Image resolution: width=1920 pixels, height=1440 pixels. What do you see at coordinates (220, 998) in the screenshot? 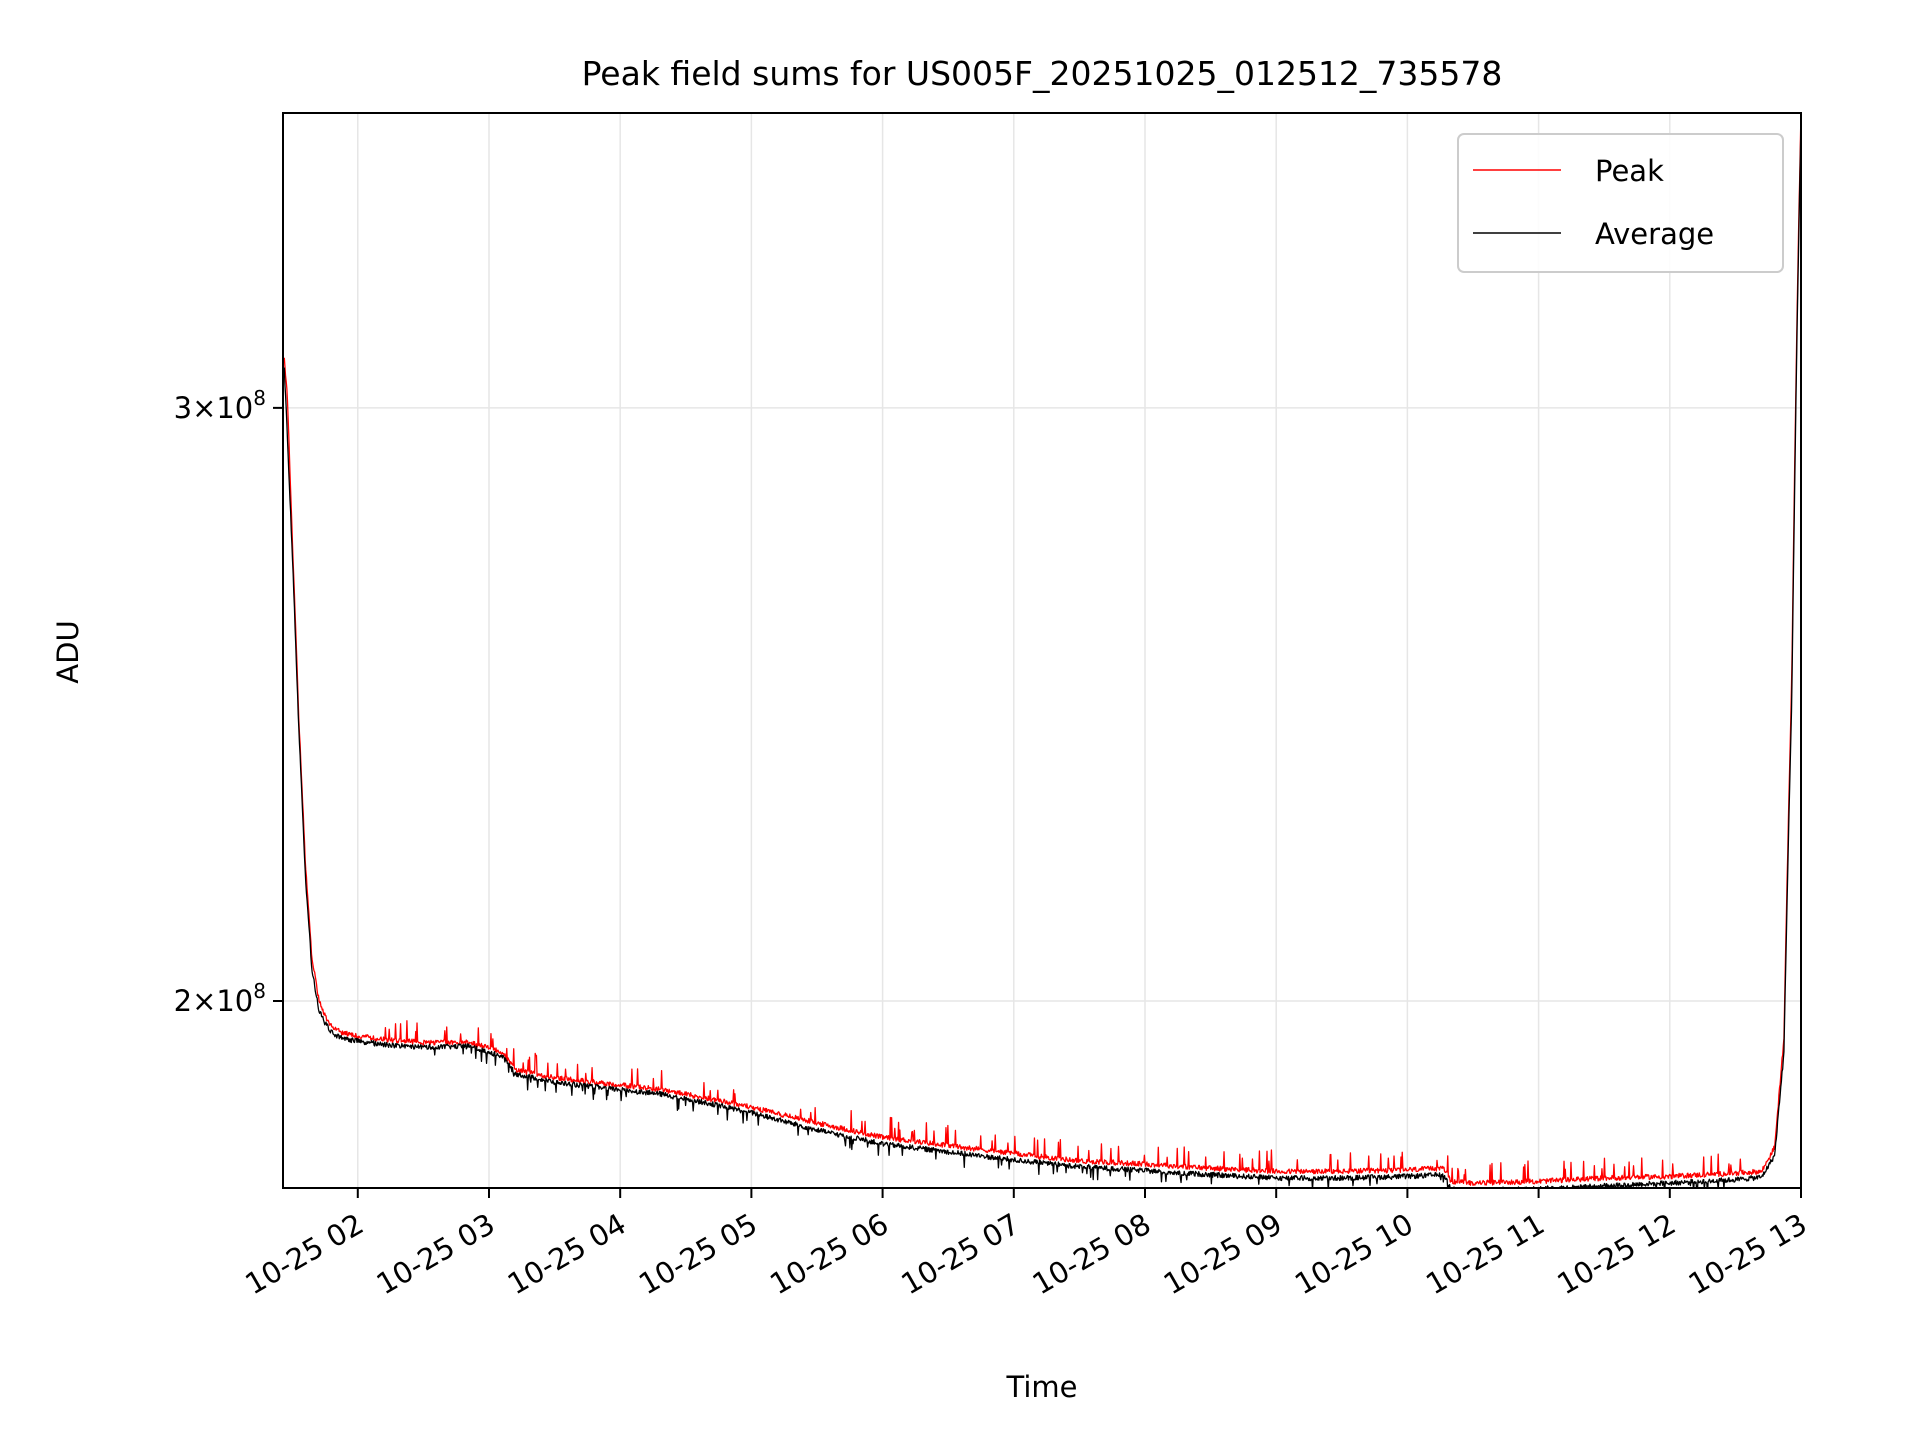
I see `y-tick-label: 2×10⁸` at bounding box center [220, 998].